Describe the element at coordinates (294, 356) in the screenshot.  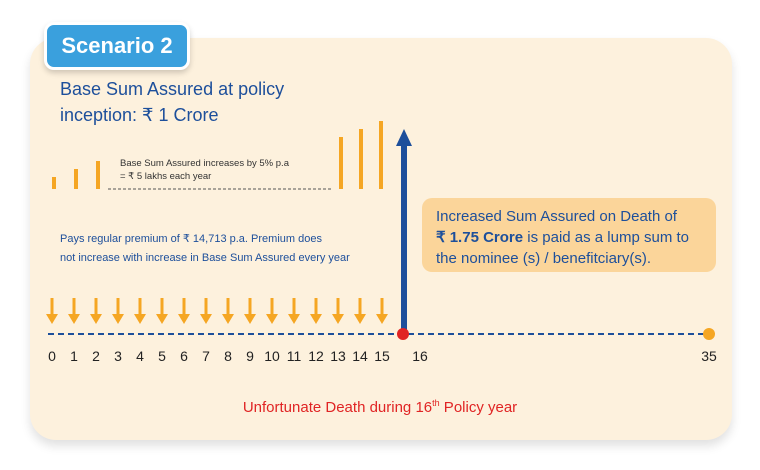
I see `year-label: 11` at that location.